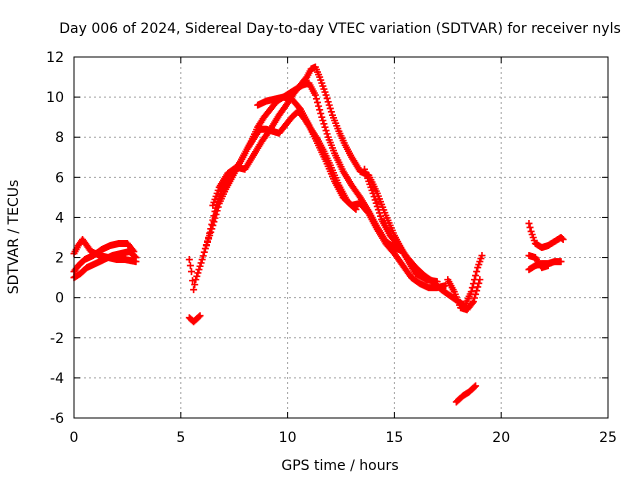  Describe the element at coordinates (194, 319) in the screenshot. I see `series-morning-dip` at that location.